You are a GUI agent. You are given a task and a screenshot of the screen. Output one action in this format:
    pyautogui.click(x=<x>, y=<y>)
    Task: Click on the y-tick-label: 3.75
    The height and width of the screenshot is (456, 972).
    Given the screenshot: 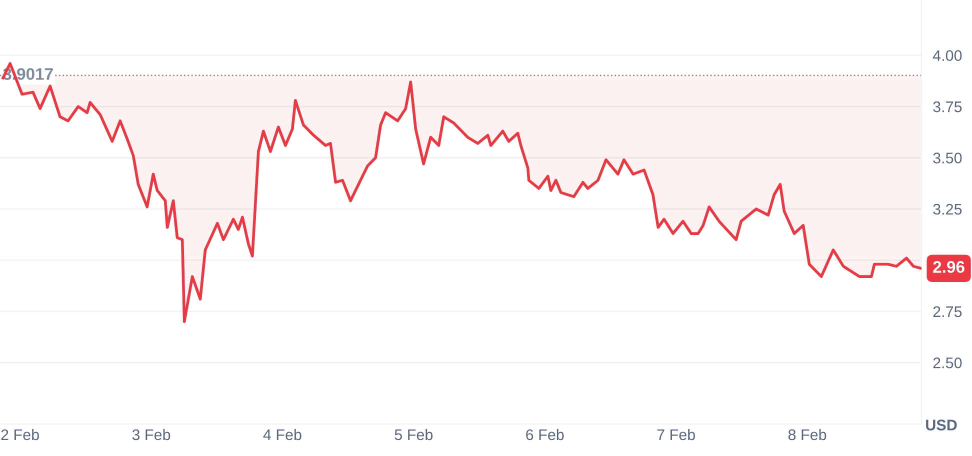 What is the action you would take?
    pyautogui.click(x=947, y=106)
    